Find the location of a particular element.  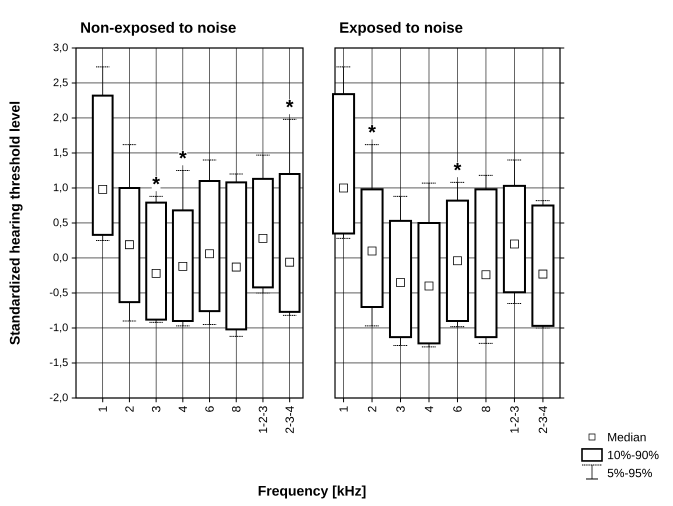

text: 10%-90% is located at coordinates (633, 455).